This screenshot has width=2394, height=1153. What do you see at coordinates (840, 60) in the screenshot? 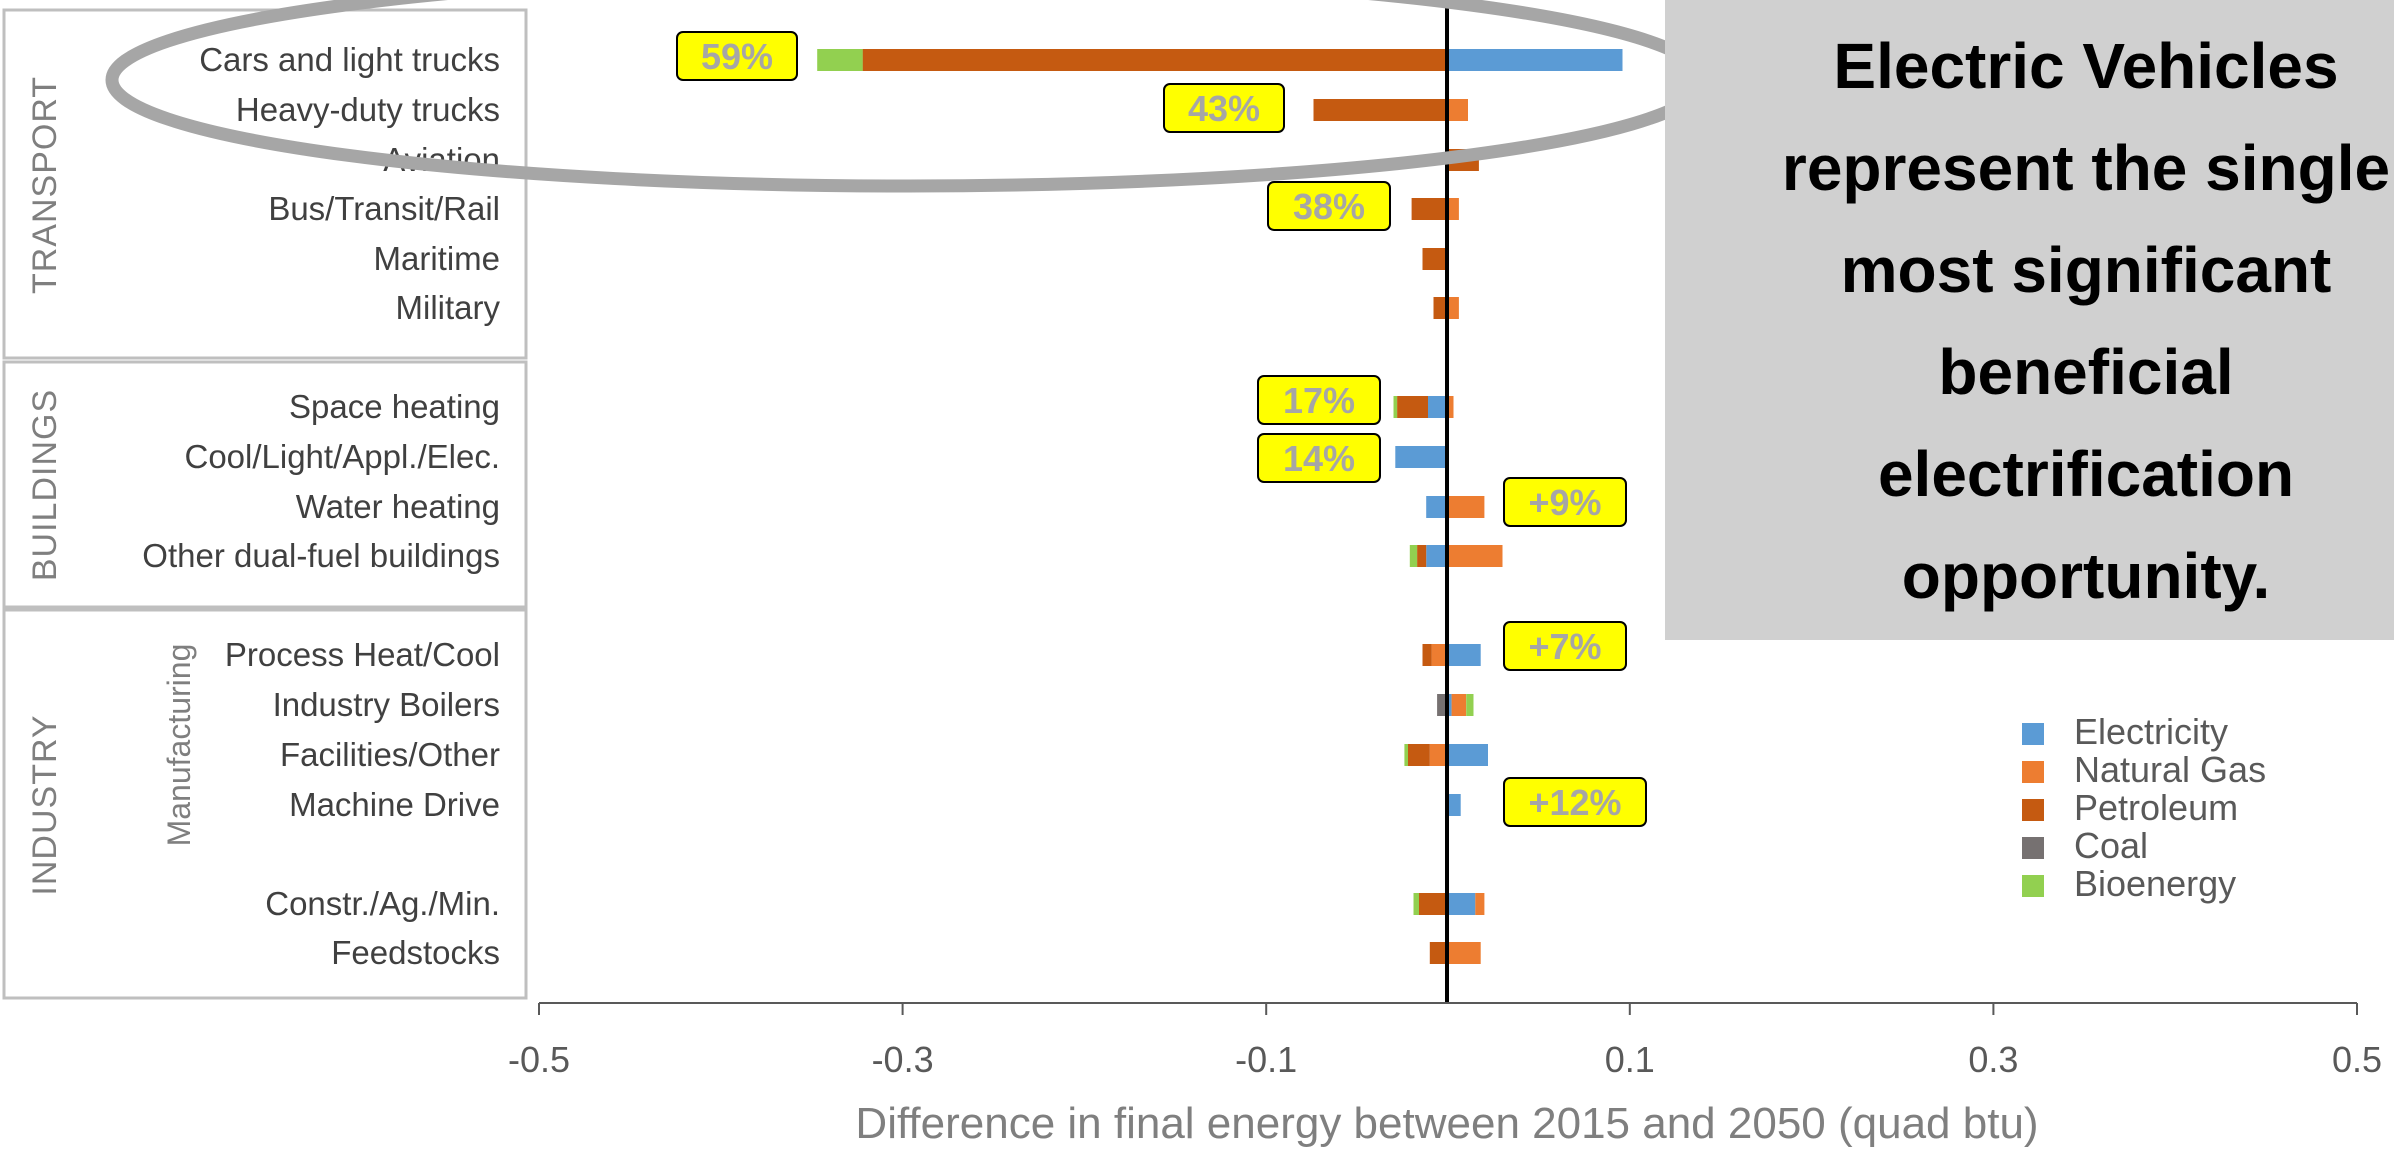
I see `bar-cars-and-light-trucks-bioenergy` at bounding box center [840, 60].